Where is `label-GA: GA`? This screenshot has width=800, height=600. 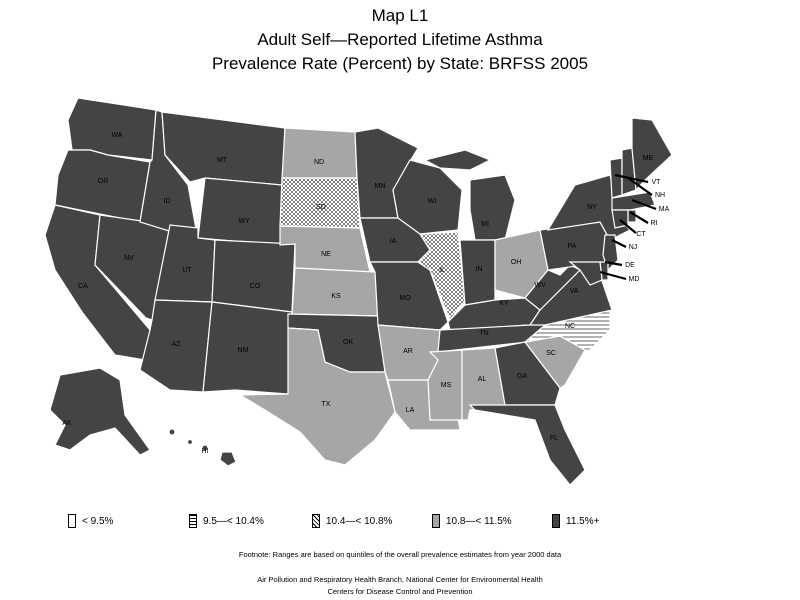 label-GA: GA is located at coordinates (522, 376).